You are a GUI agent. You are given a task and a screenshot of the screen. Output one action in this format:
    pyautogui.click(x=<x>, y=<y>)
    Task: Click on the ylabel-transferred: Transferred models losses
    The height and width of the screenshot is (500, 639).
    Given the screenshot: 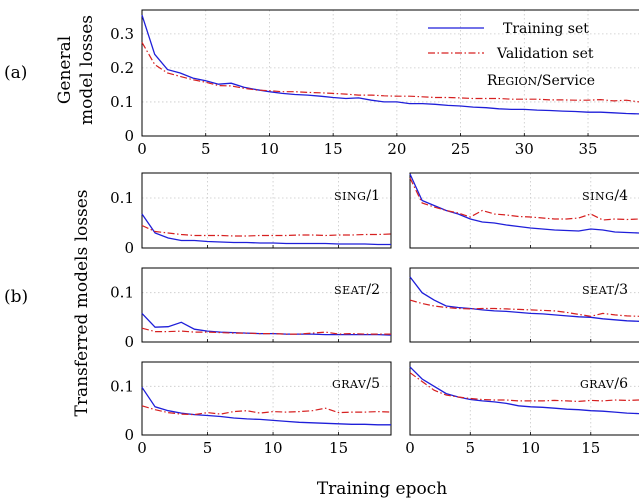 What is the action you would take?
    pyautogui.click(x=82, y=303)
    